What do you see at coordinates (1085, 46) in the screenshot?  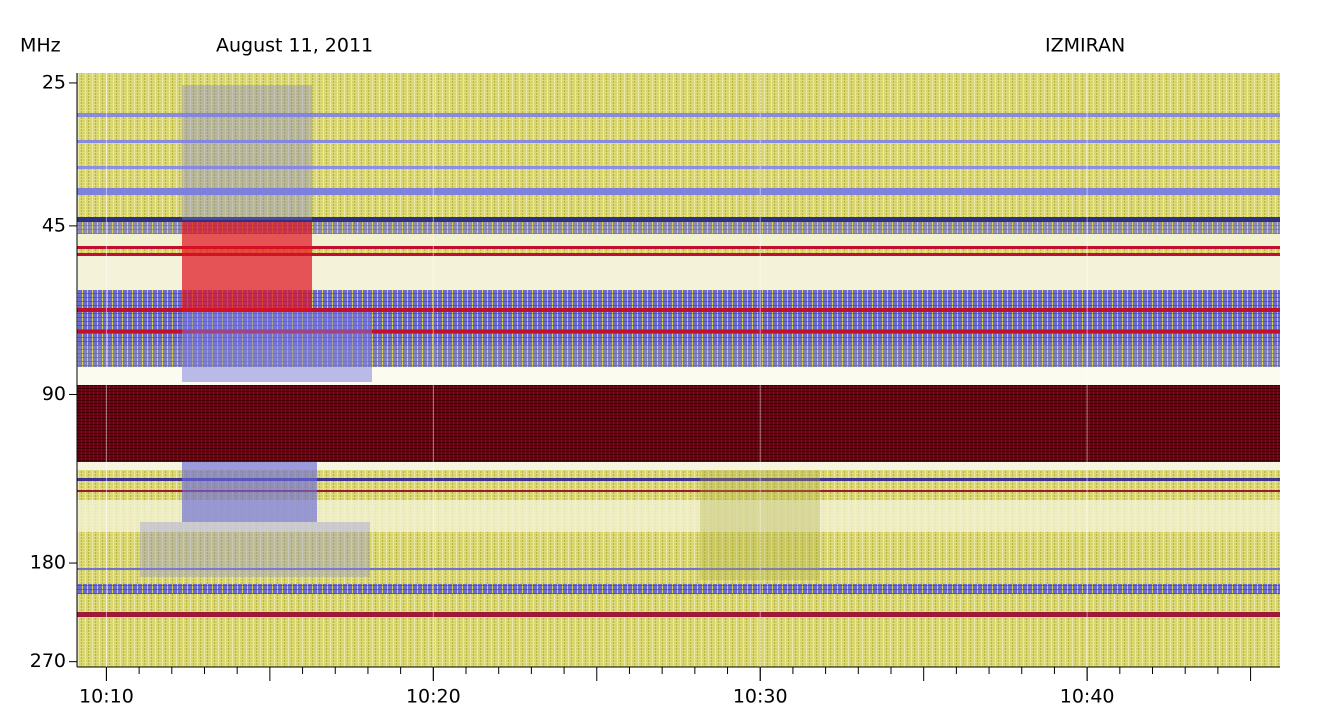 I see `source-label: IZMIRAN` at bounding box center [1085, 46].